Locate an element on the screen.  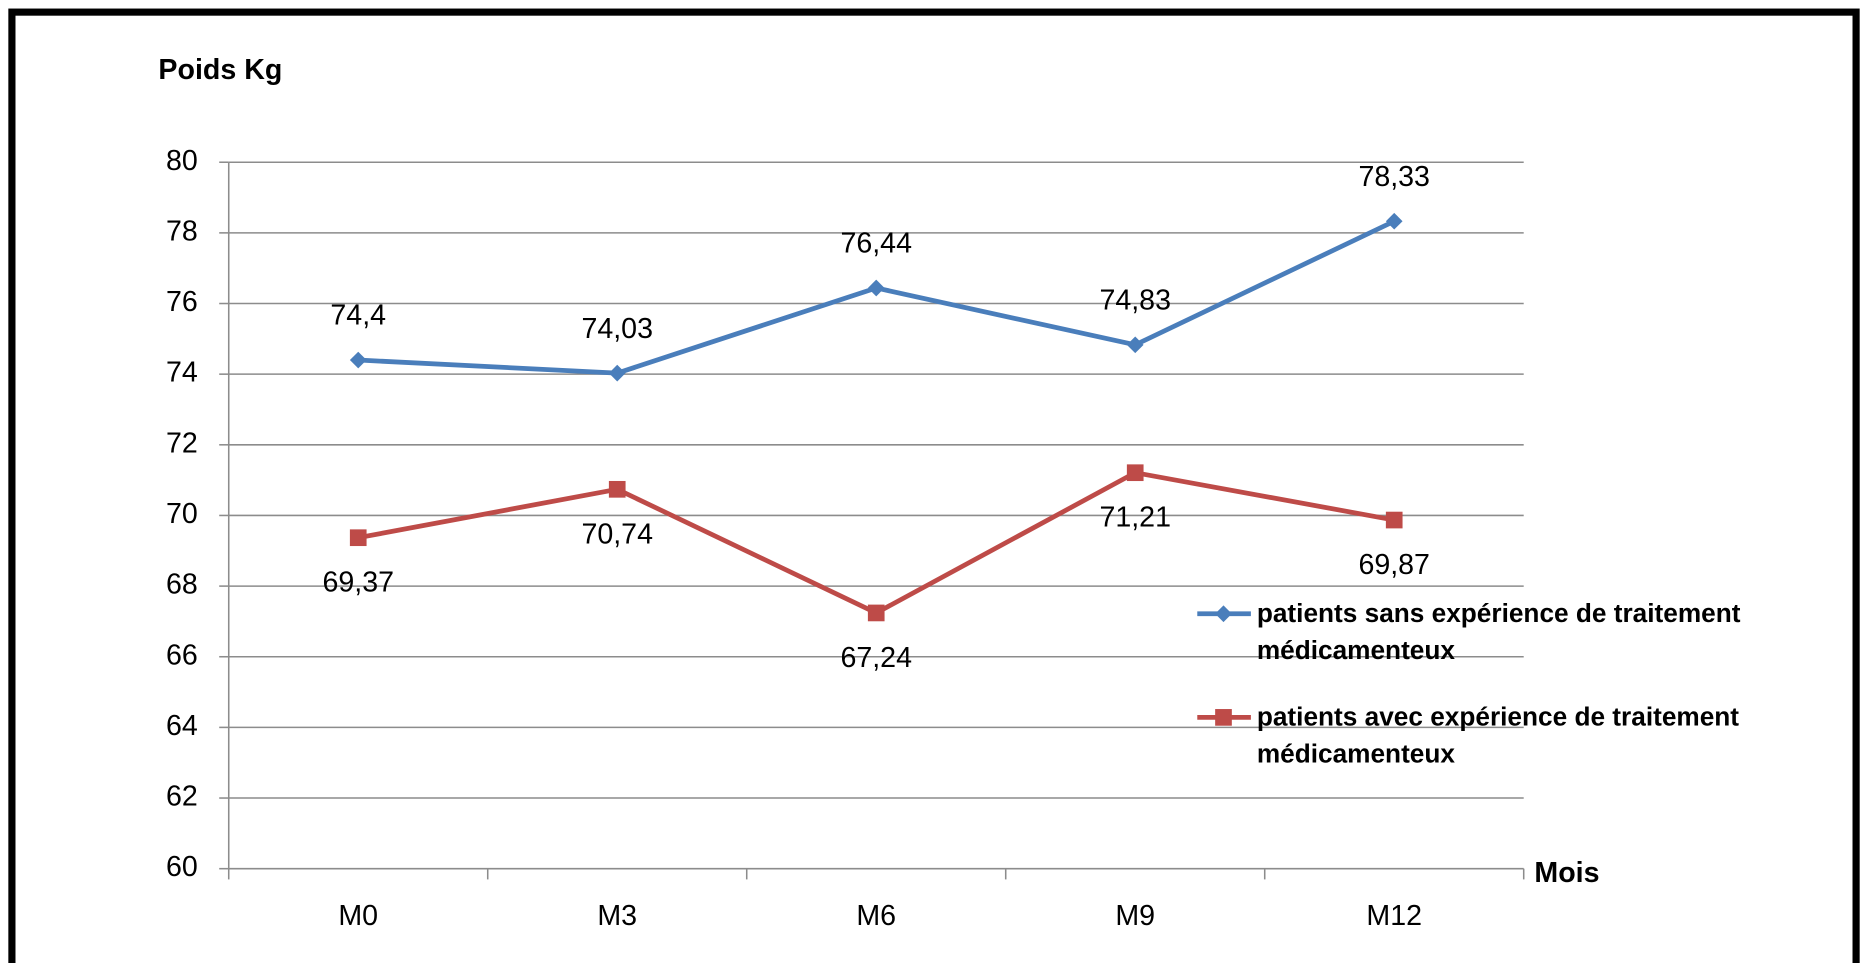
series-line is located at coordinates (876, 543).